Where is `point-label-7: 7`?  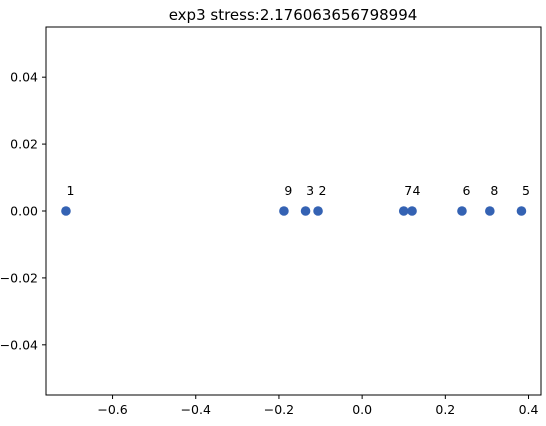 point-label-7: 7 is located at coordinates (408, 190).